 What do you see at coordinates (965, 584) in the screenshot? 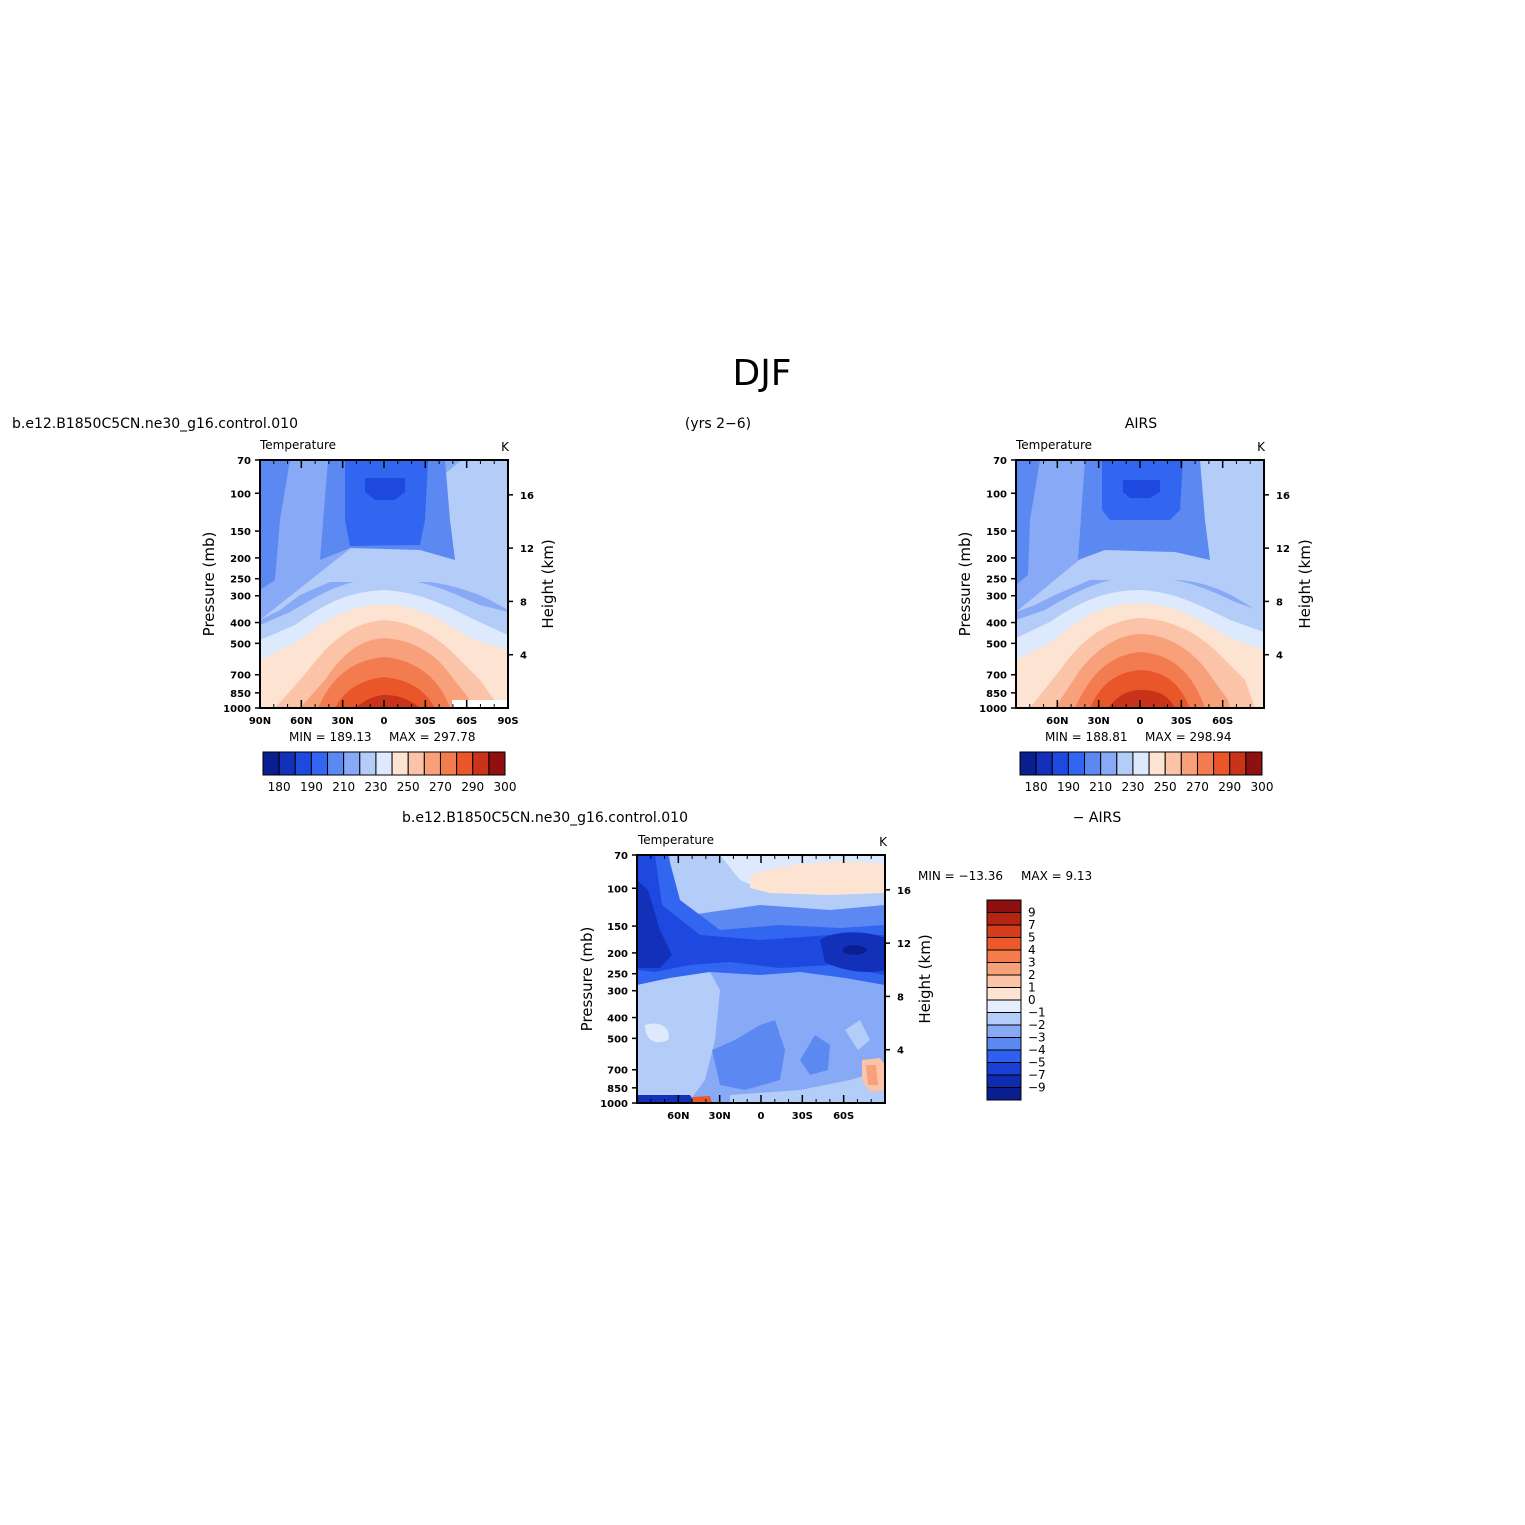
I see `panel-obs-ylabel: Pressure (mb)` at bounding box center [965, 584].